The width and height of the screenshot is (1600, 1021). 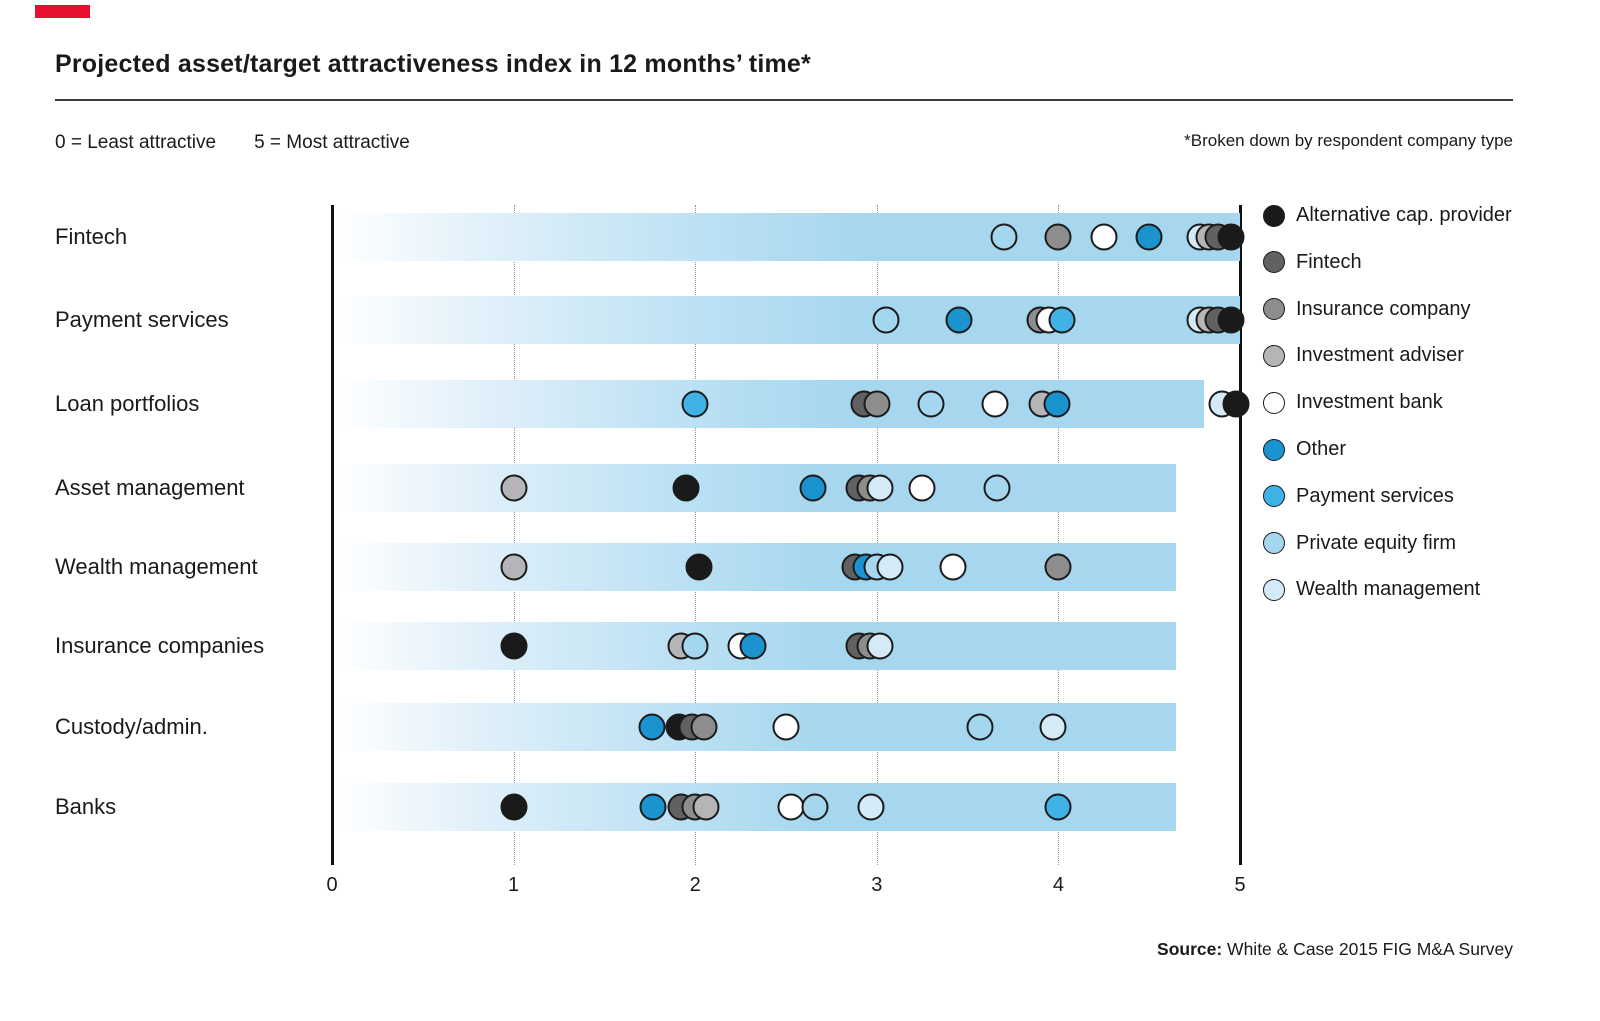 I want to click on legend-item-inv_bank: Investment bank, so click(x=1353, y=402).